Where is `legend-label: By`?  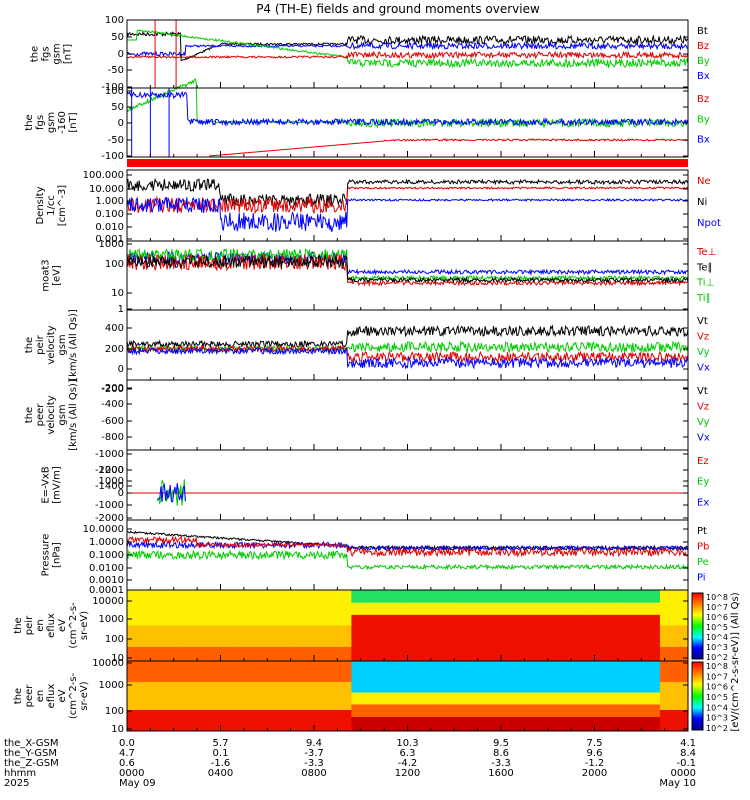 legend-label: By is located at coordinates (703, 61).